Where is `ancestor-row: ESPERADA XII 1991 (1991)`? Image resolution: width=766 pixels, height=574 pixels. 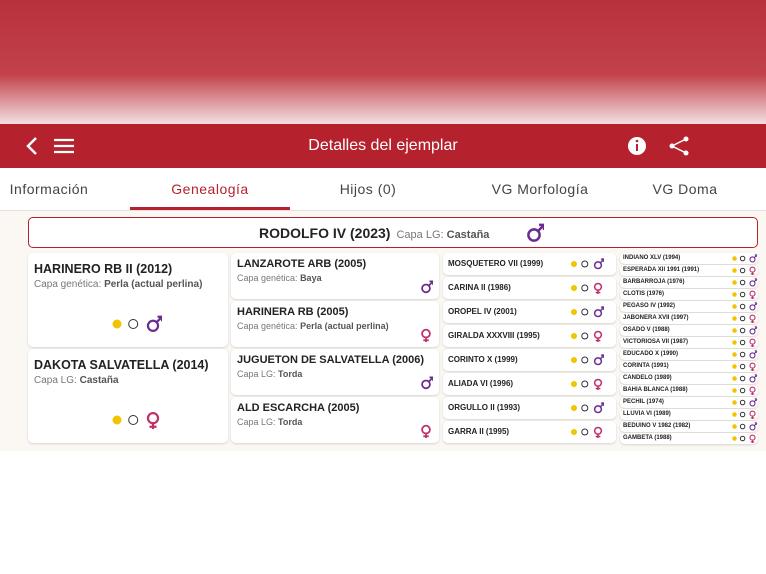 ancestor-row: ESPERADA XII 1991 (1991) is located at coordinates (689, 270).